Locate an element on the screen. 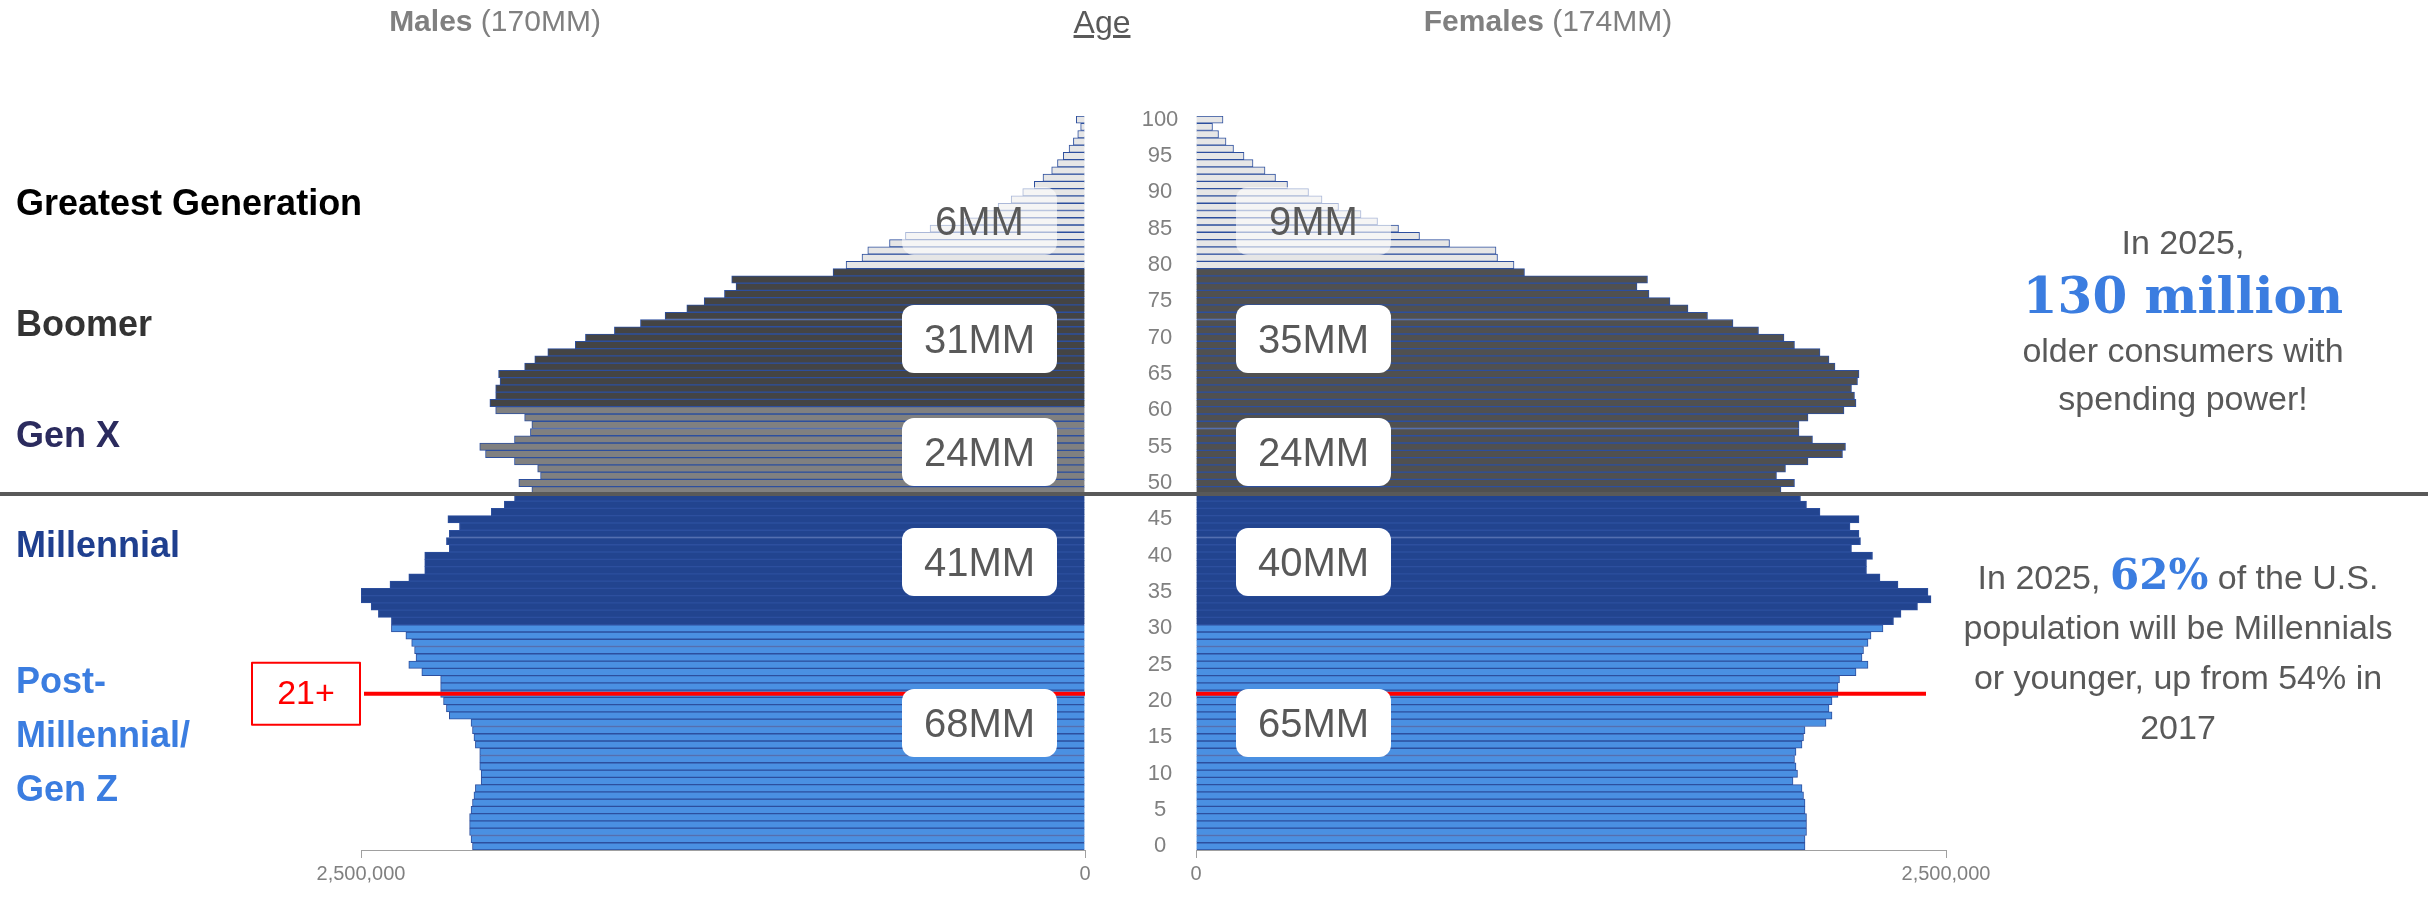 The image size is (2428, 898). text: 130 million is located at coordinates (2183, 296).